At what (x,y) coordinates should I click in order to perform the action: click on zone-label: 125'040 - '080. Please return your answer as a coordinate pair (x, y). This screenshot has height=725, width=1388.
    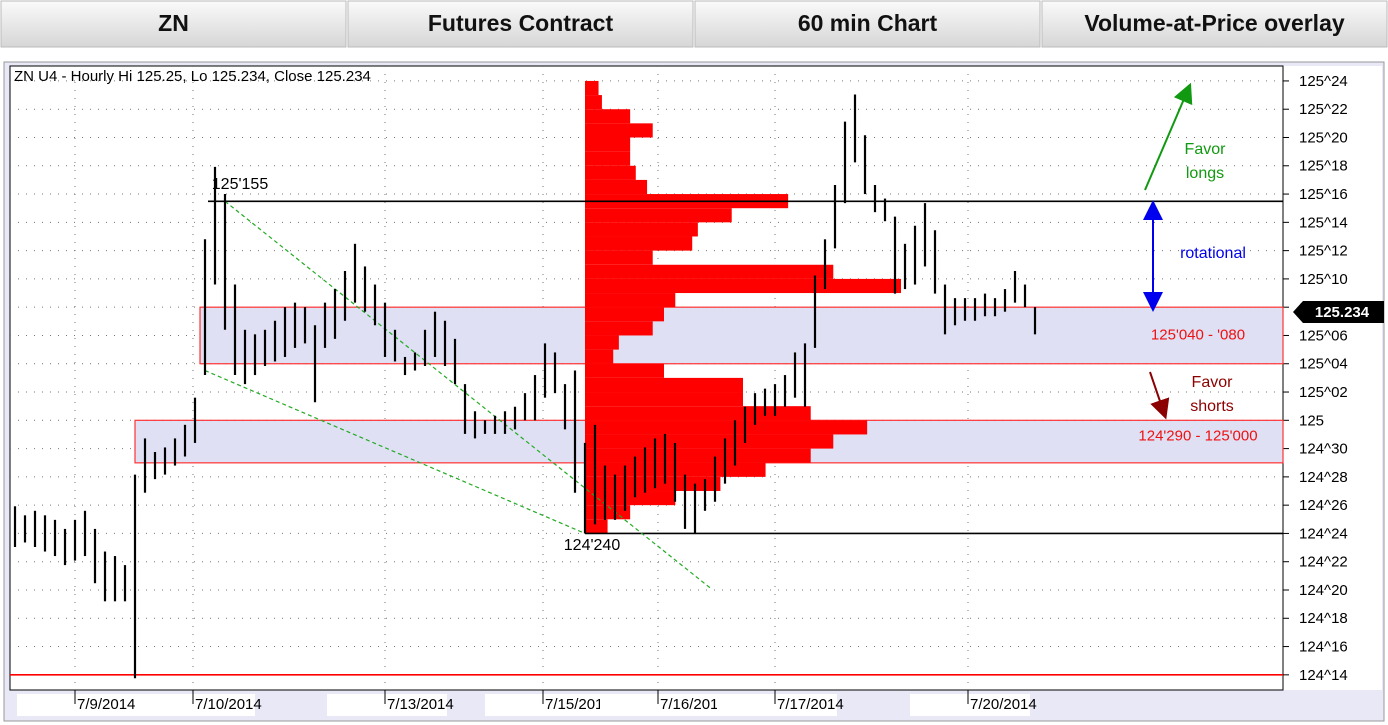
    Looking at the image, I should click on (1198, 334).